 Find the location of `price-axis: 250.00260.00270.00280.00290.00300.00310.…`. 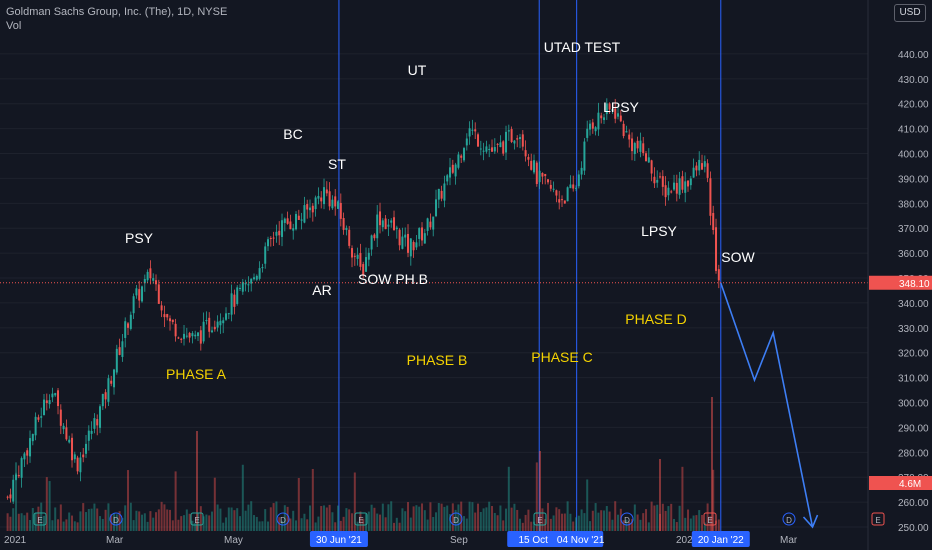

price-axis: 250.00260.00270.00280.00290.00300.00310.… is located at coordinates (899, 275).